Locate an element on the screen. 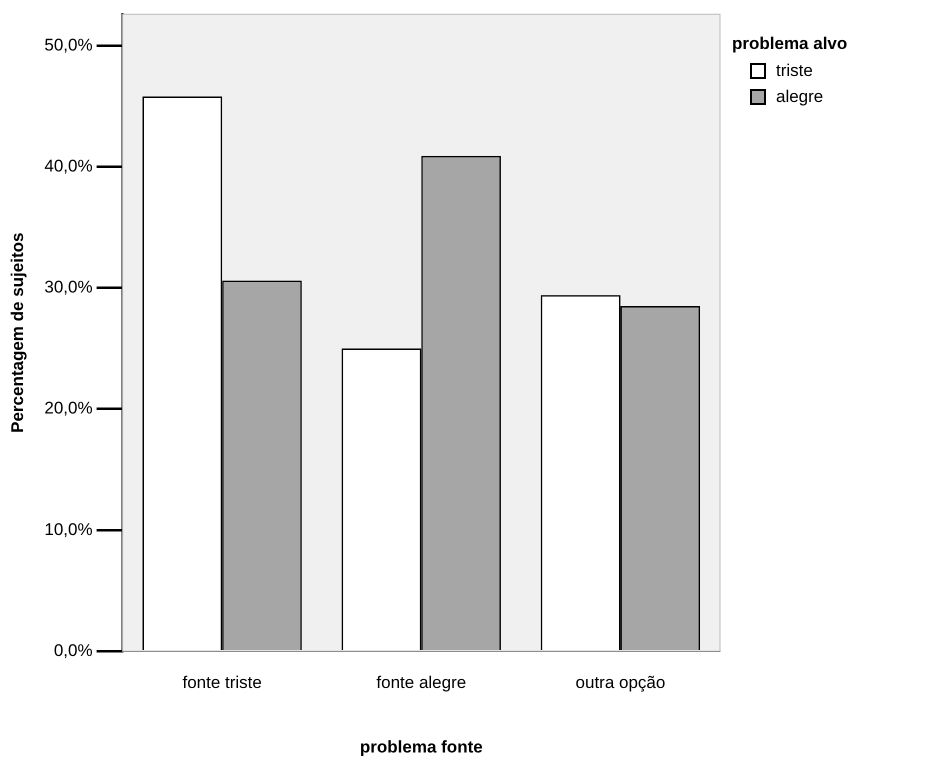 This screenshot has height=772, width=932. y-tick-label: 0,0% is located at coordinates (73, 650).